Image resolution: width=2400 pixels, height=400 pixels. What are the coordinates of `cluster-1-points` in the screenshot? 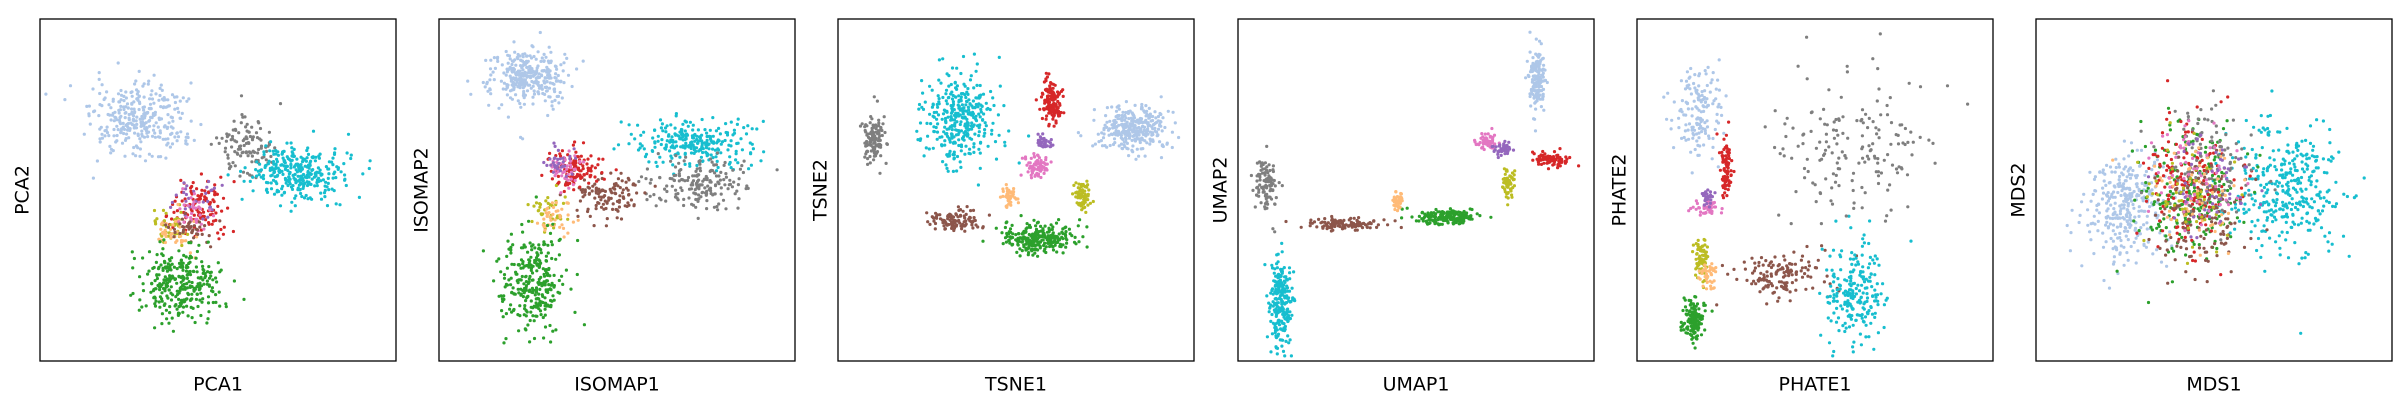 It's located at (874, 135).